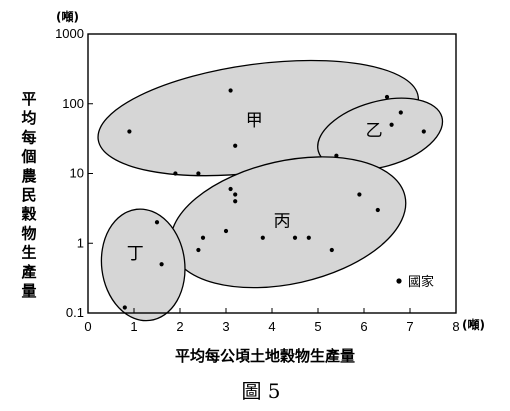 This screenshot has height=411, width=510. I want to click on x-unit-label: (噸), so click(473, 324).